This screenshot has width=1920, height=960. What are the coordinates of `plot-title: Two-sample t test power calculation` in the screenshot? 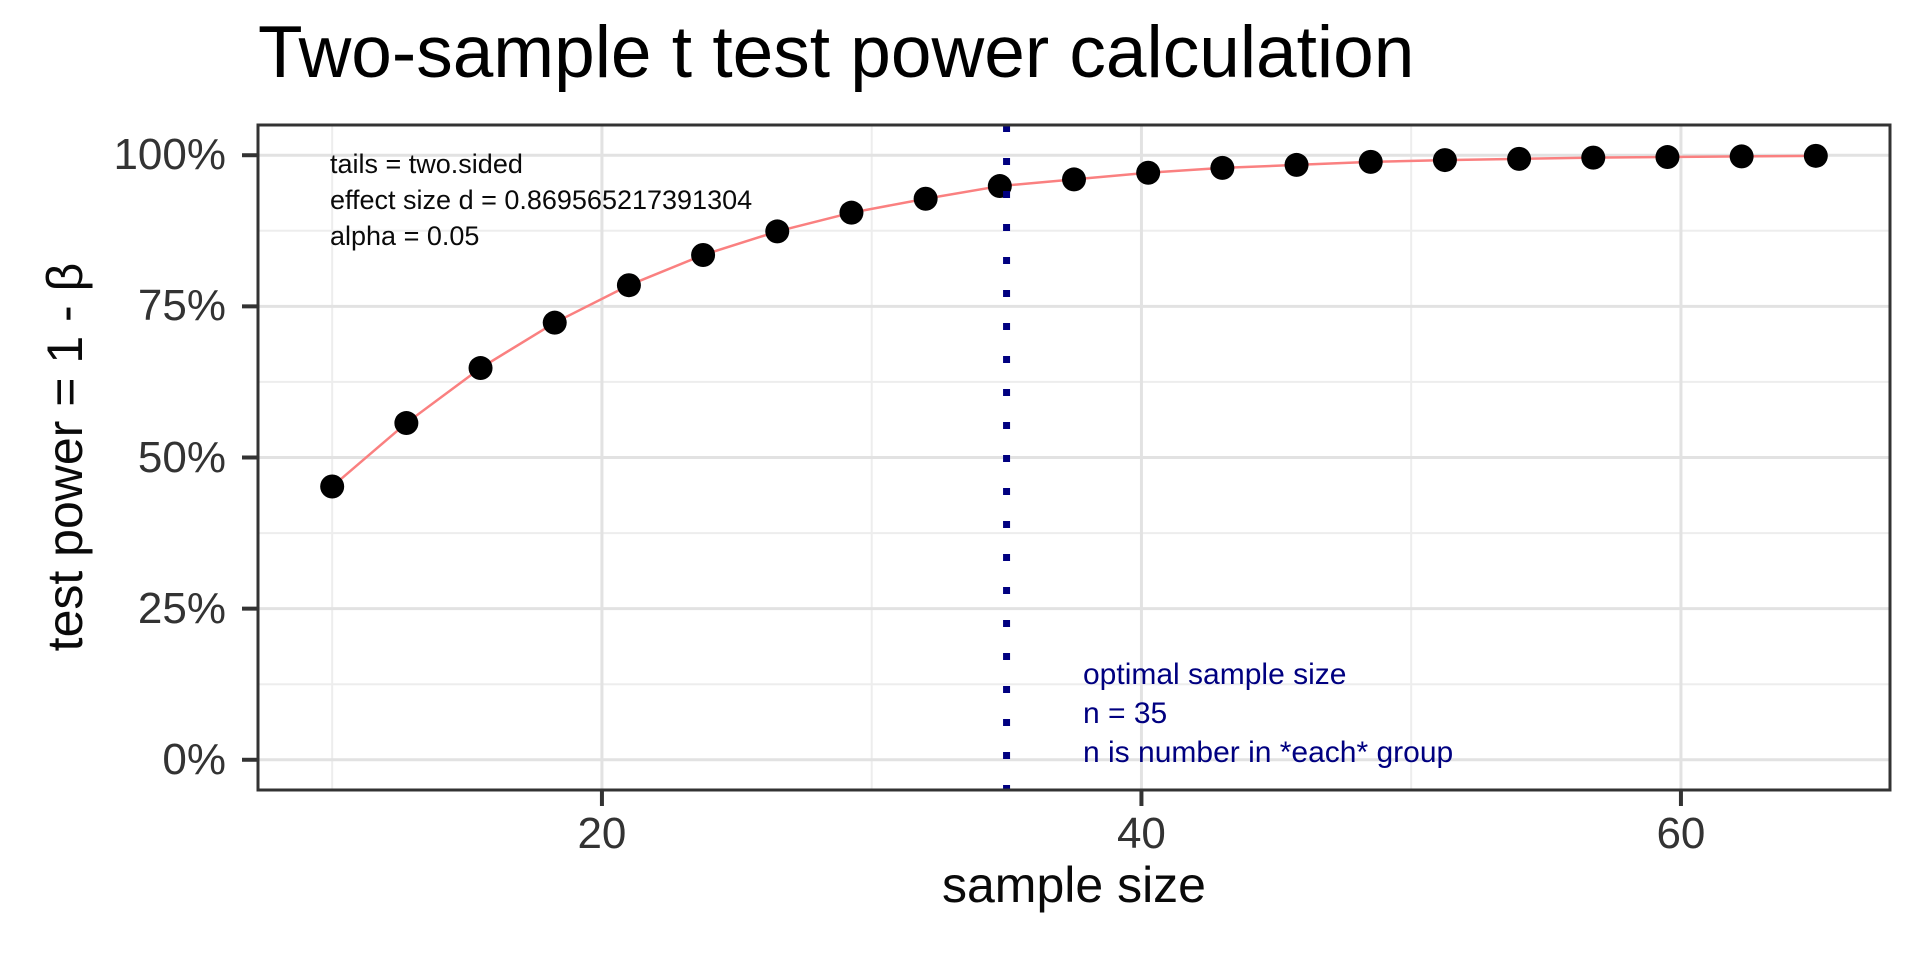 It's located at (836, 52).